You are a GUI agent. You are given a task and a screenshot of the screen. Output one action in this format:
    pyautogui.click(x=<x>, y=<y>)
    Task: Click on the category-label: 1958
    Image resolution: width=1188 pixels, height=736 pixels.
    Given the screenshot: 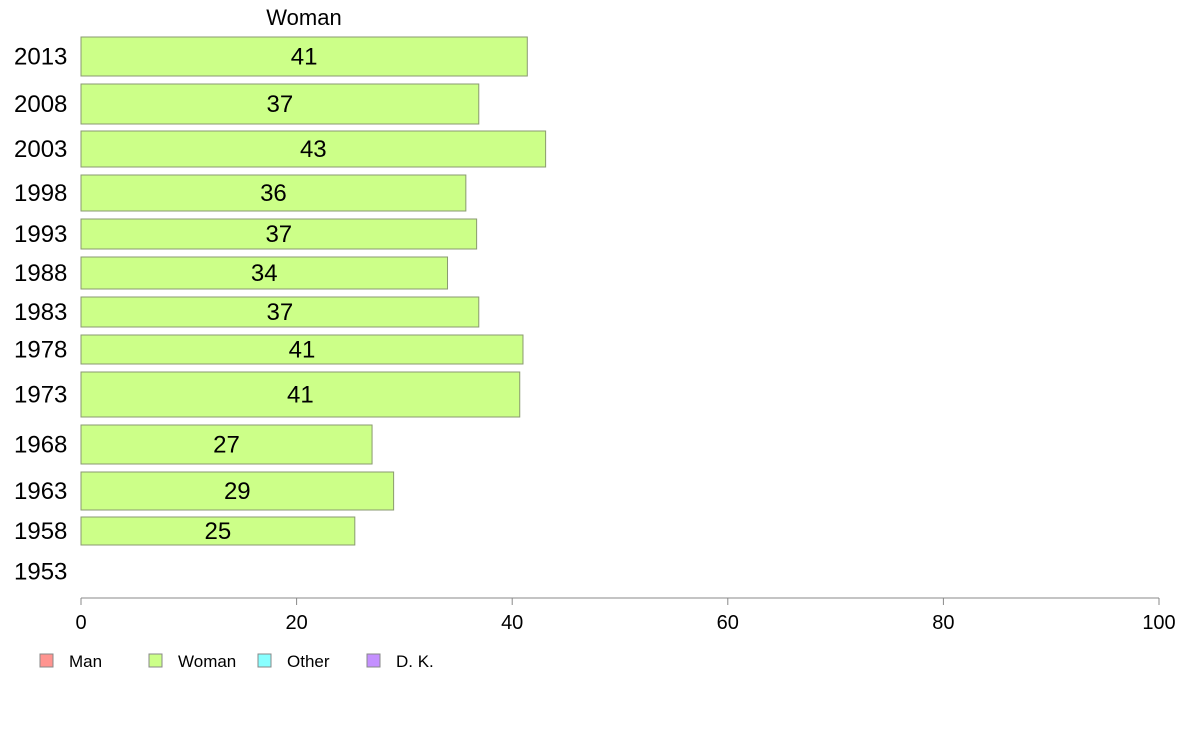 What is the action you would take?
    pyautogui.click(x=40, y=531)
    